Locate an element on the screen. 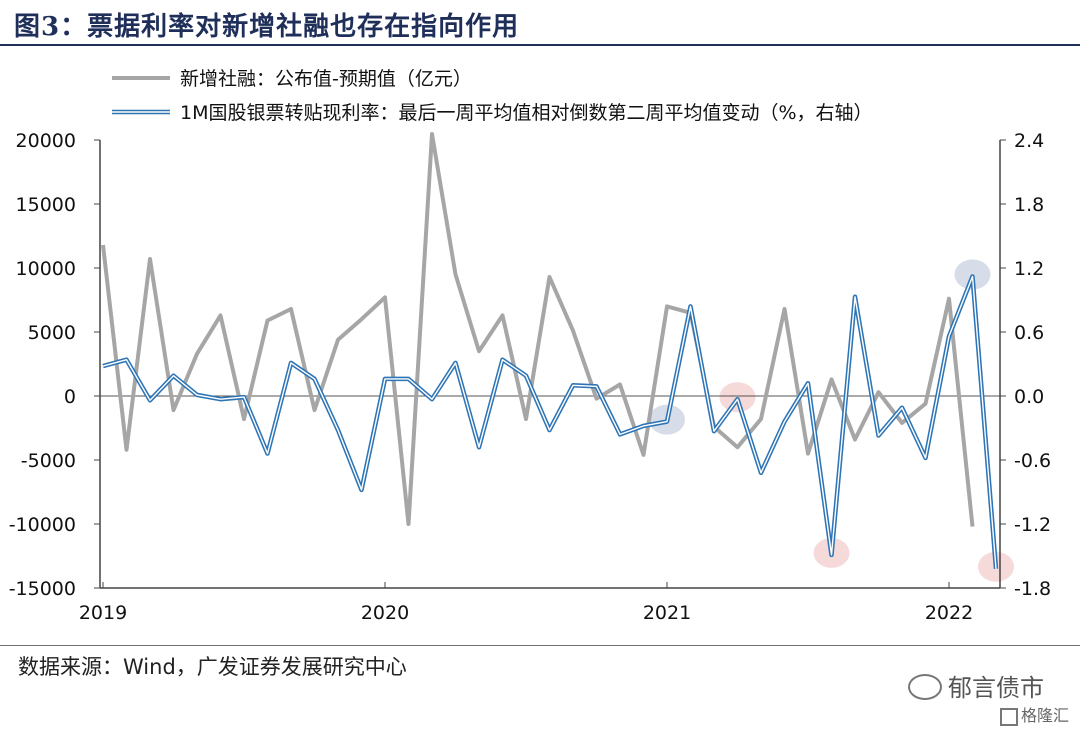  x-axis-ticks: 2019 2020 2021 2022 is located at coordinates (526, 603).